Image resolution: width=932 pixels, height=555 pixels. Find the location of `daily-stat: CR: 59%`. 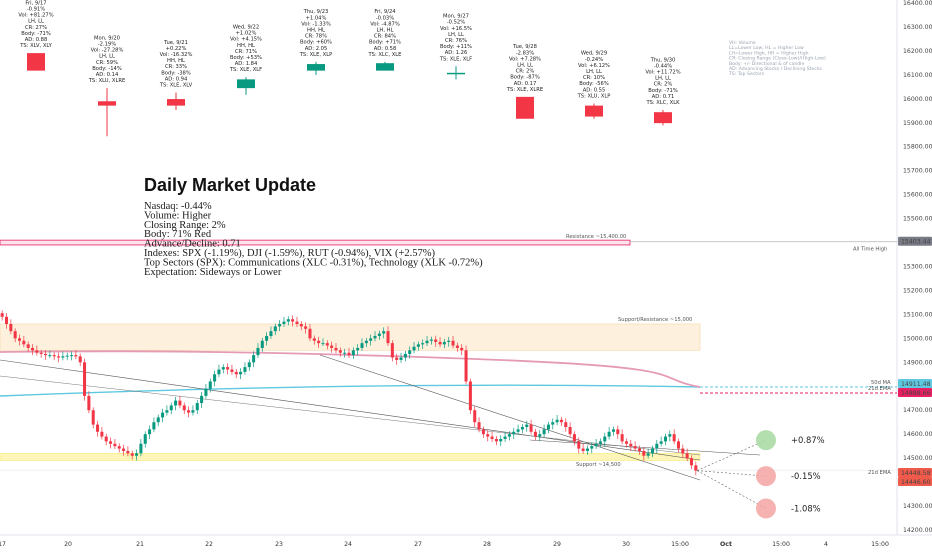

daily-stat: CR: 59% is located at coordinates (107, 63).